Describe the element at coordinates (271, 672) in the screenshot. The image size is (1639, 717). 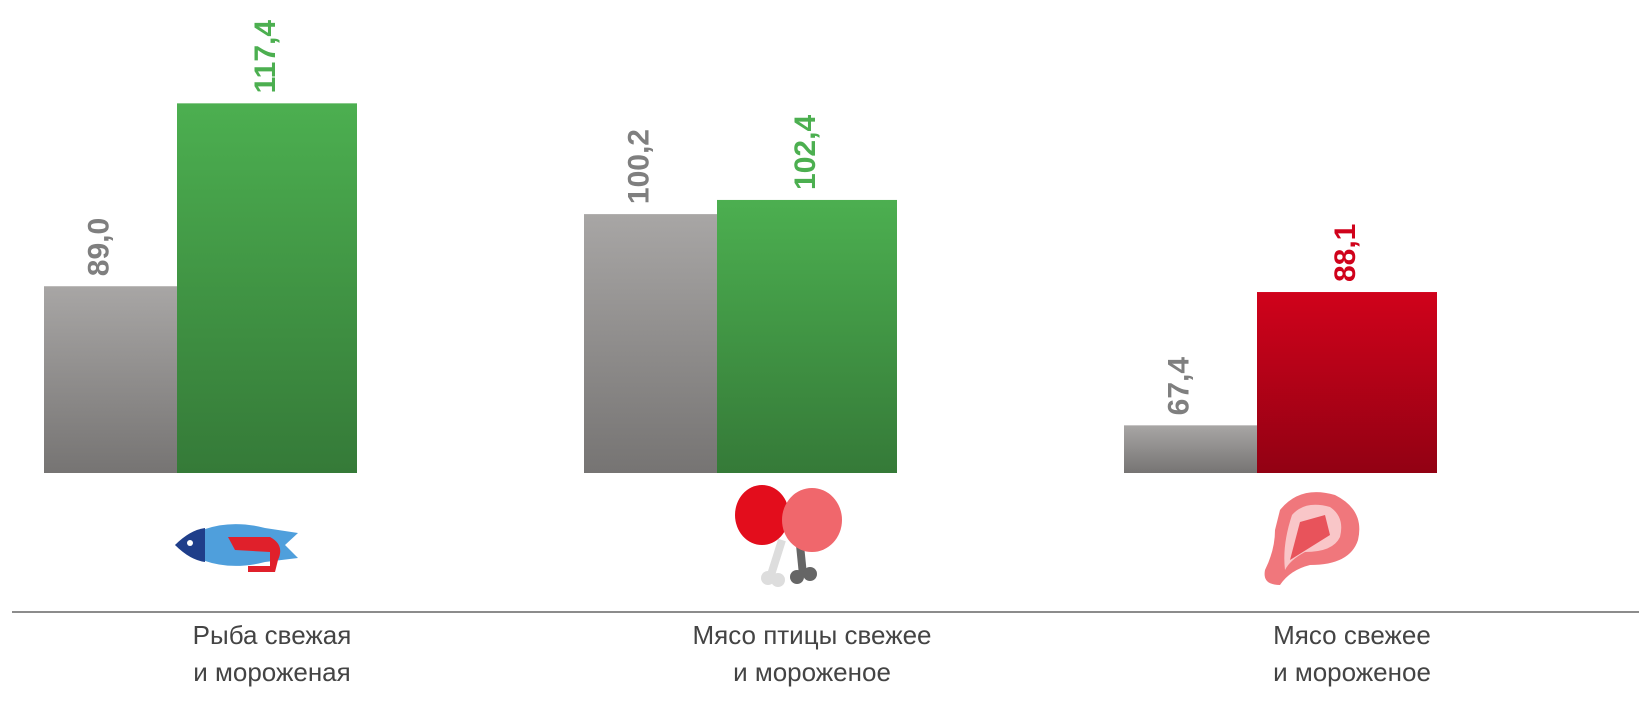
I see `category-label: и мороженая` at that location.